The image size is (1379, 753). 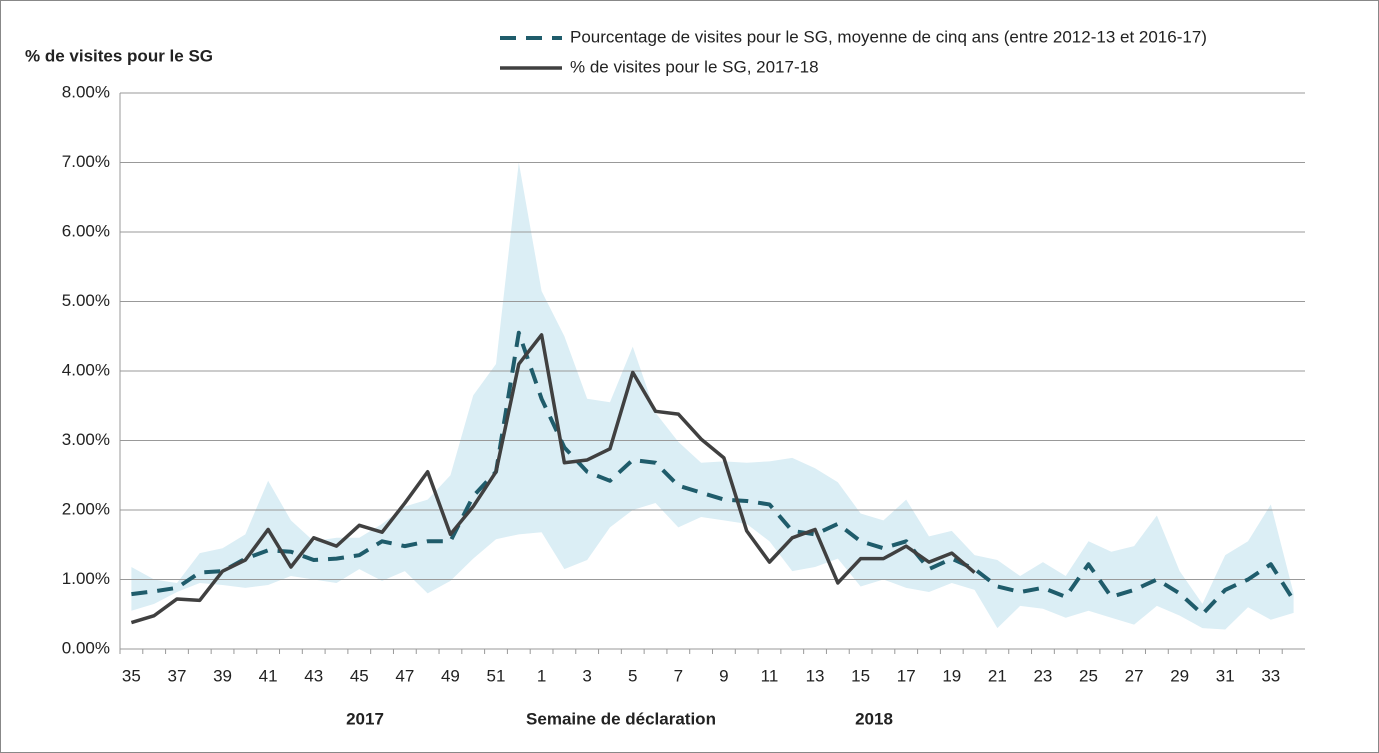 I want to click on x-tick-label: 15, so click(x=860, y=675).